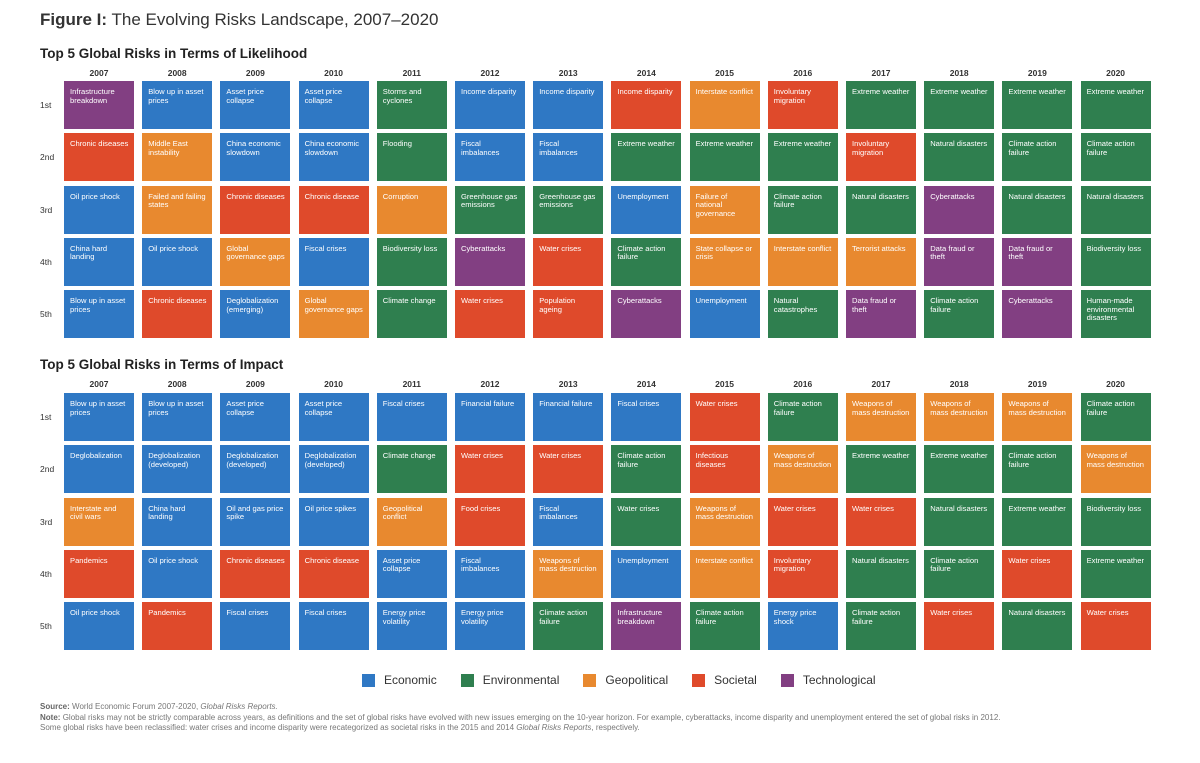 Image resolution: width=1200 pixels, height=763 pixels. Describe the element at coordinates (239, 706) in the screenshot. I see `source-italic: Global Risks Reports.` at that location.